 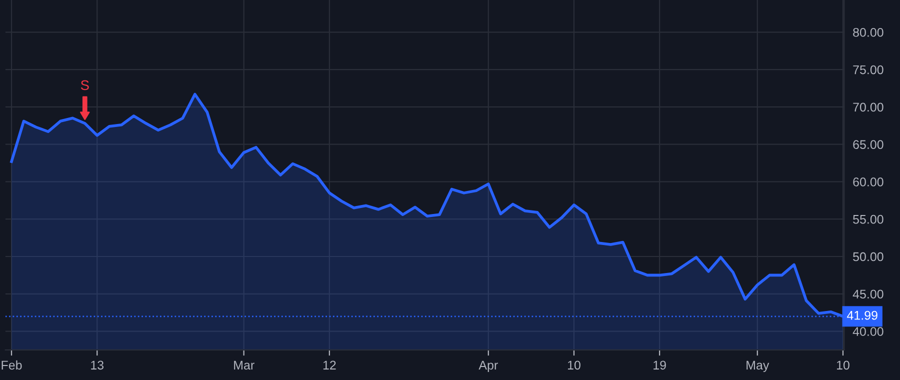 I want to click on x-tick-label: Mar, so click(x=244, y=365).